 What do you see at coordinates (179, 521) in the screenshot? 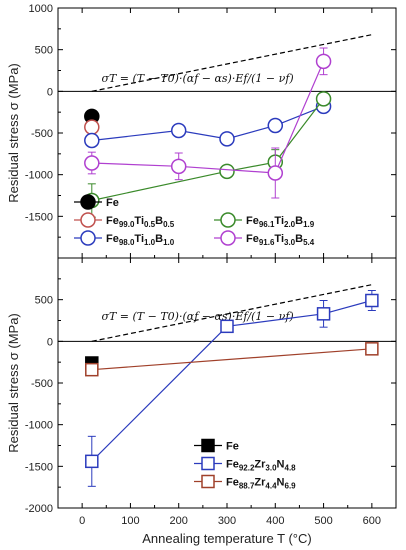
I see `x-tick-label: 200` at bounding box center [179, 521].